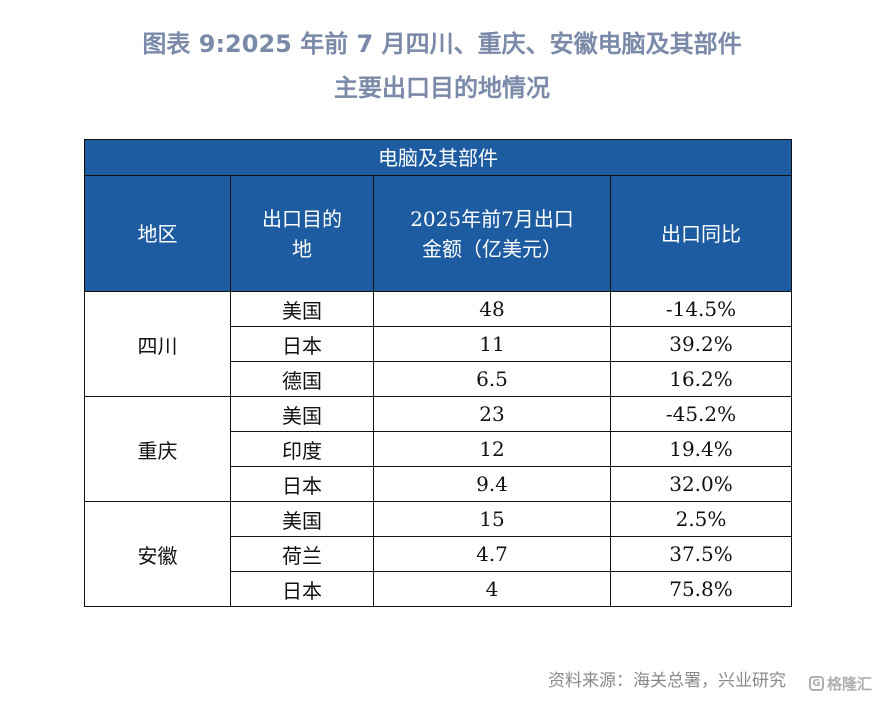 This screenshot has width=884, height=705. Describe the element at coordinates (492, 309) in the screenshot. I see `amount-cell: 48` at that location.